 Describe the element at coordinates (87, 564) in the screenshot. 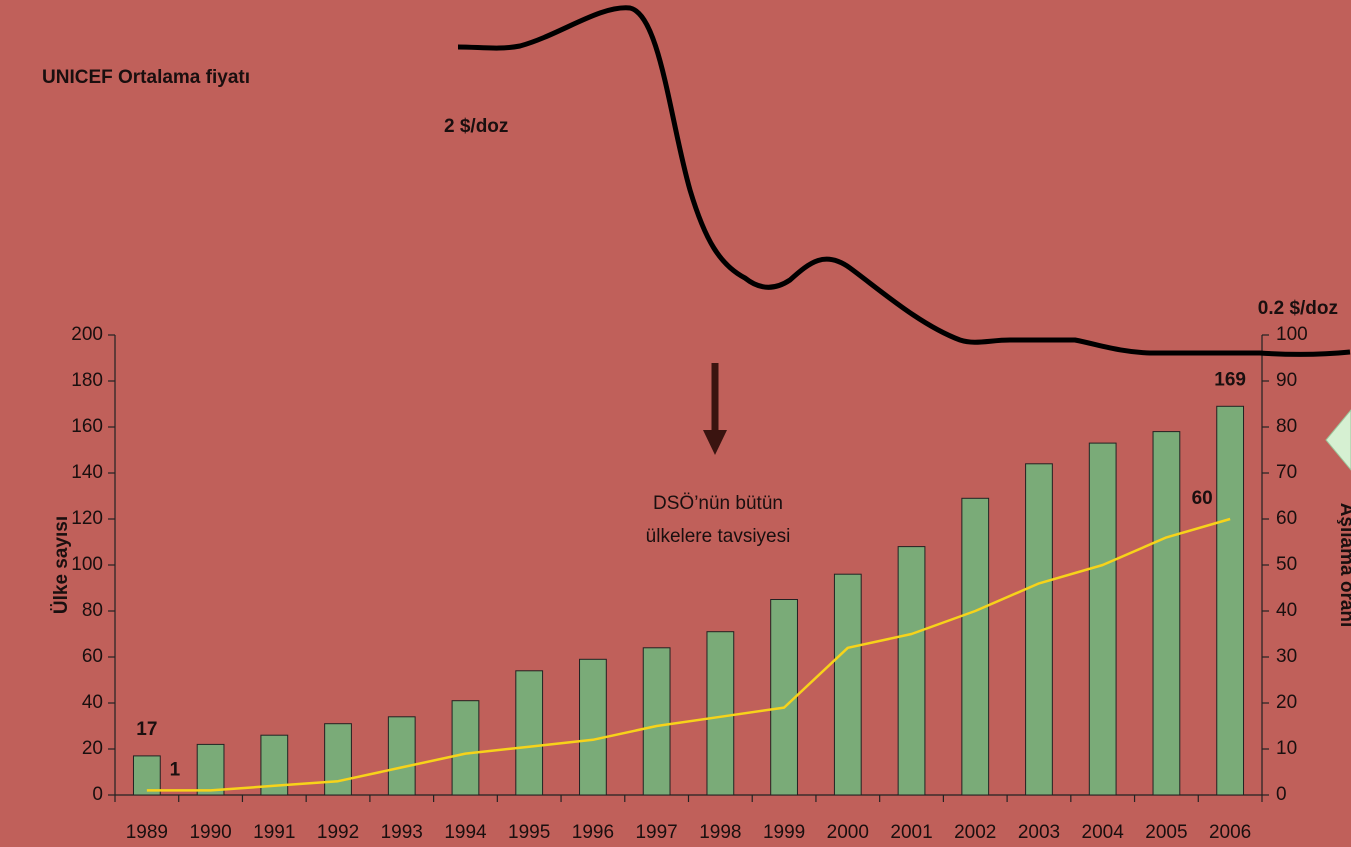

I see `y-tick-label: 100` at that location.